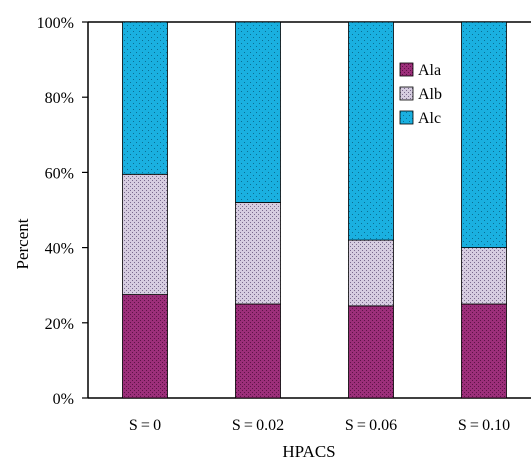 This screenshot has height=463, width=531. What do you see at coordinates (429, 118) in the screenshot?
I see `legend-label-alc: Alc` at bounding box center [429, 118].